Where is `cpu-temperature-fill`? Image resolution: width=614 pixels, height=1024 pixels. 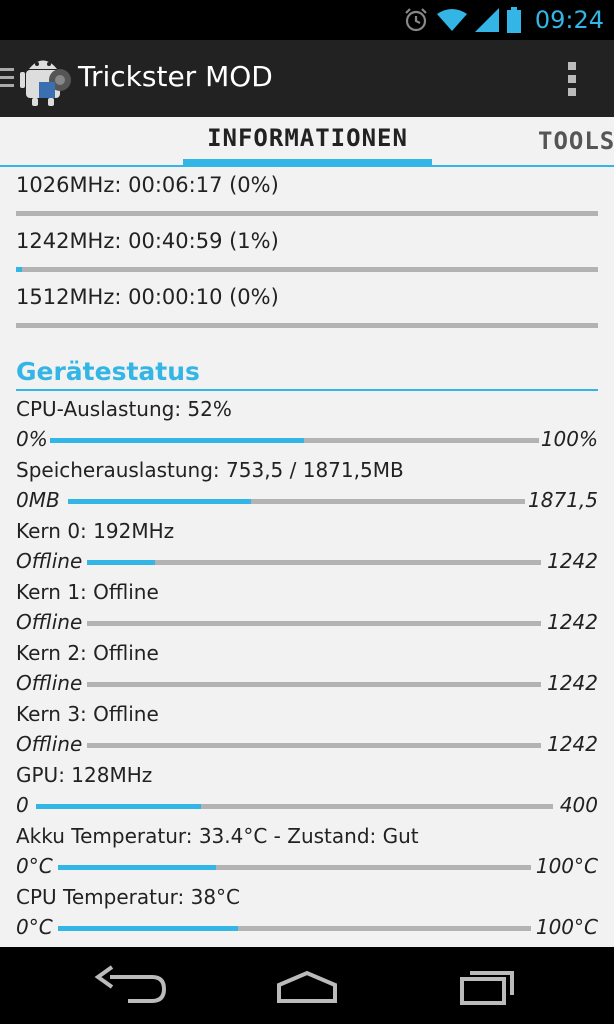 cpu-temperature-fill is located at coordinates (148, 928).